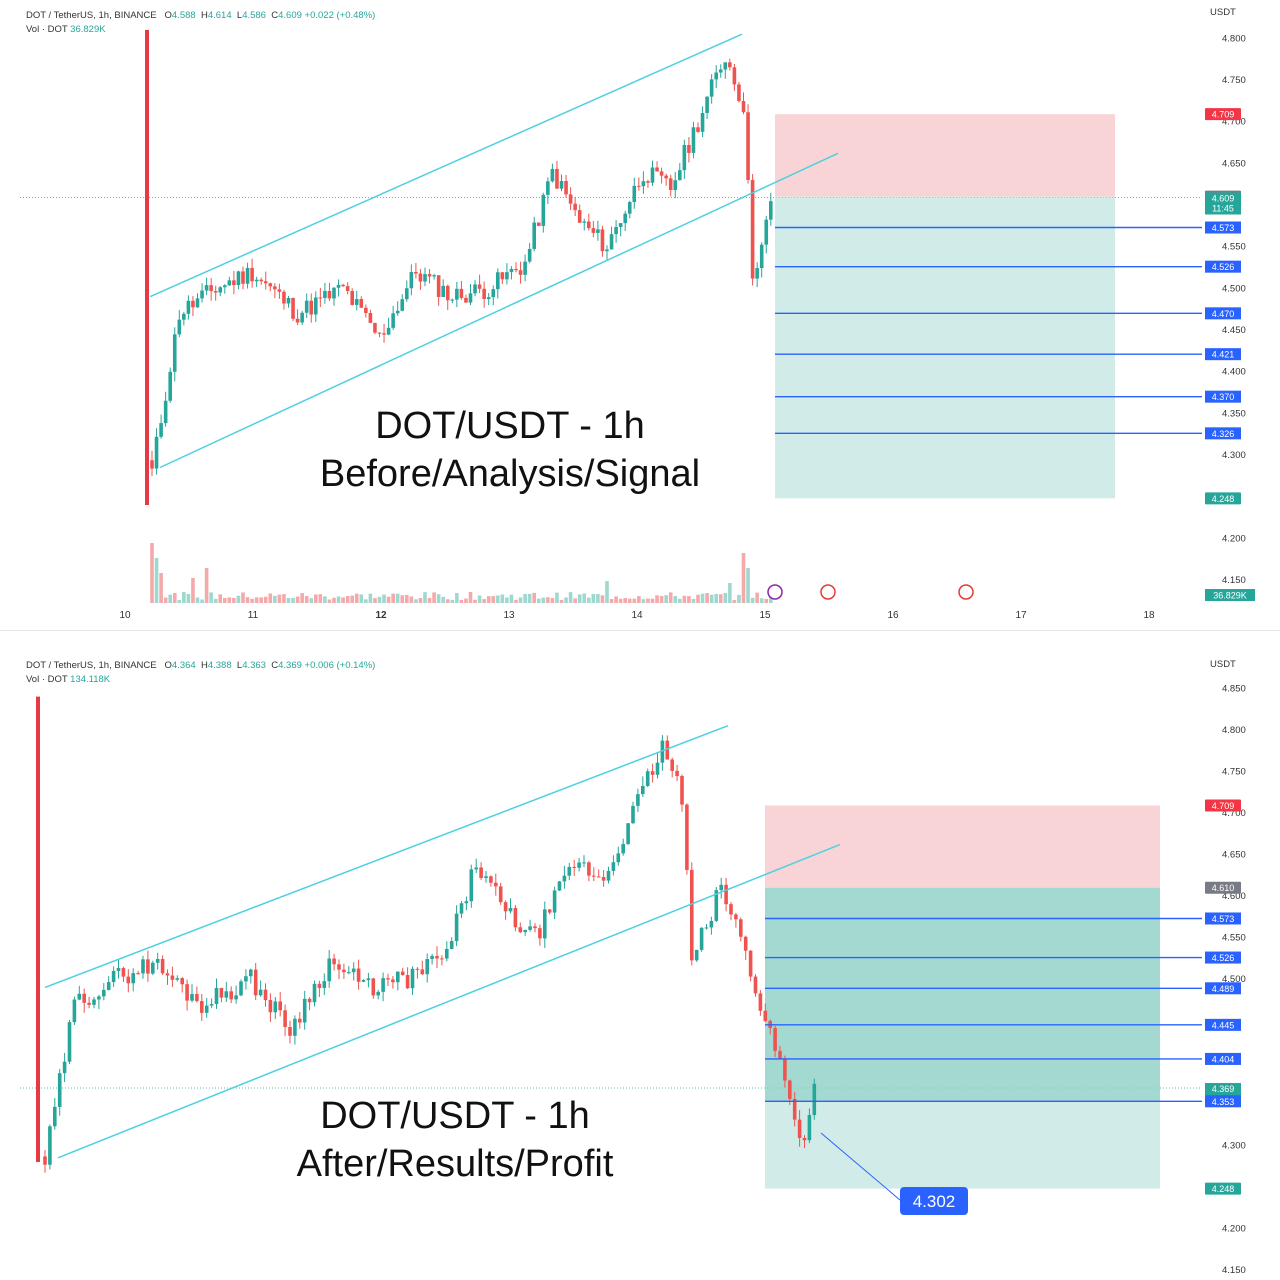 The width and height of the screenshot is (1280, 1280). Describe the element at coordinates (1021, 615) in the screenshot. I see `date-axis-label: 17` at that location.